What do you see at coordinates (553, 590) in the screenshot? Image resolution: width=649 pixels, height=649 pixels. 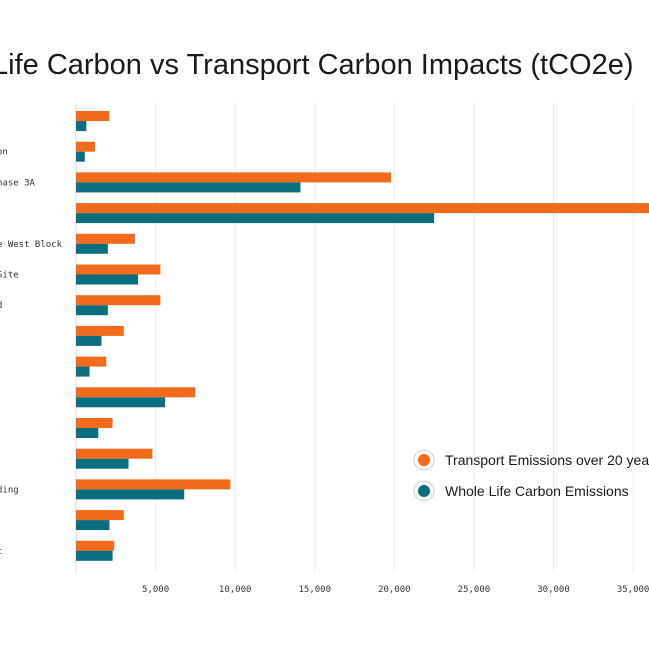 I see `x-tick-label: 30,000` at bounding box center [553, 590].